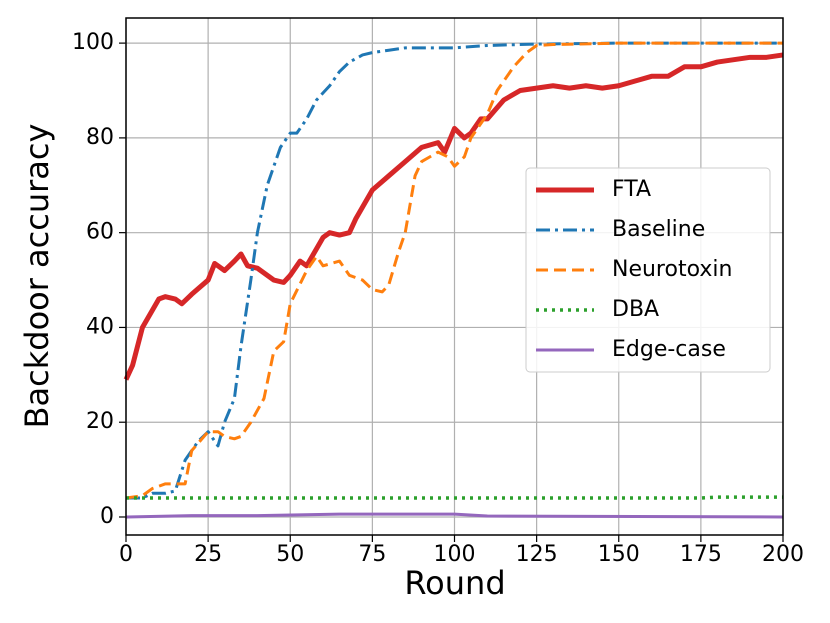 Image resolution: width=830 pixels, height=623 pixels. What do you see at coordinates (37, 276) in the screenshot?
I see `y-axis-label: Backdoor accuracy` at bounding box center [37, 276].